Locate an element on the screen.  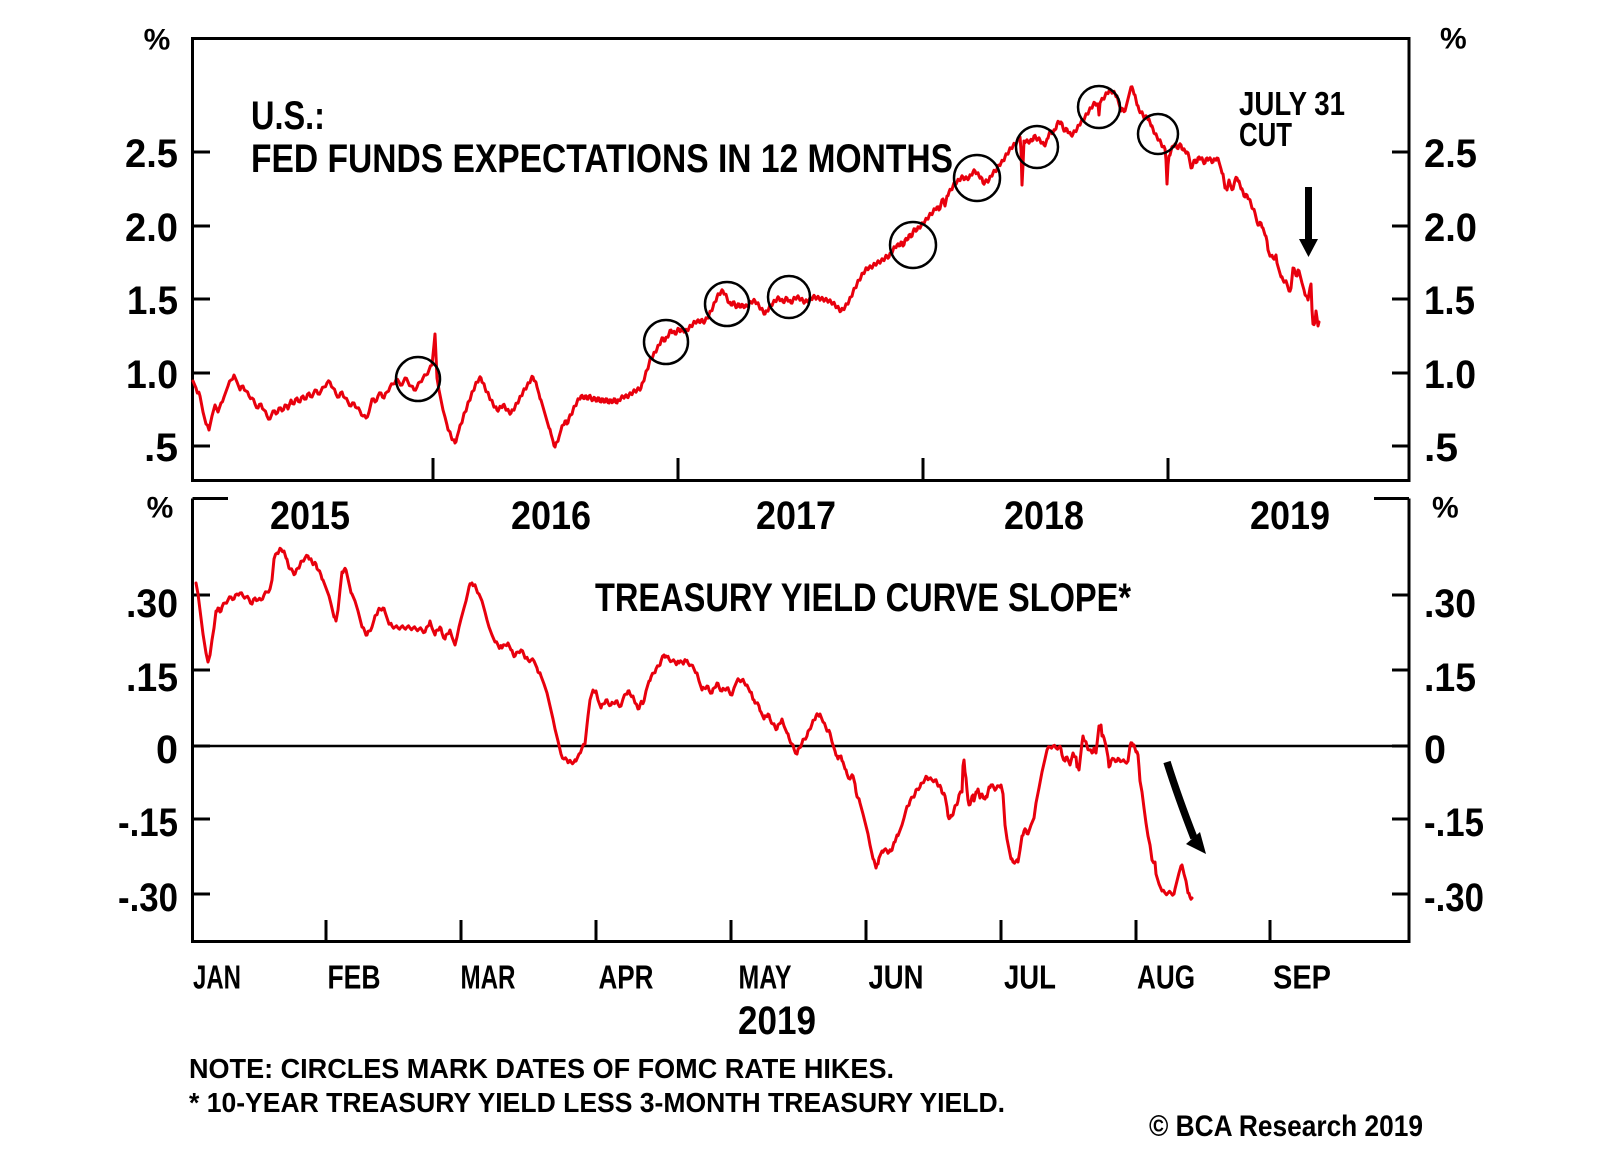
svg-text: MAR is located at coordinates (488, 977).